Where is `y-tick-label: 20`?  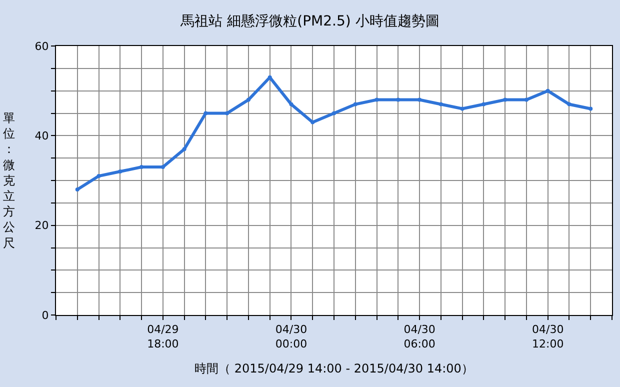 y-tick-label: 20 is located at coordinates (41, 225).